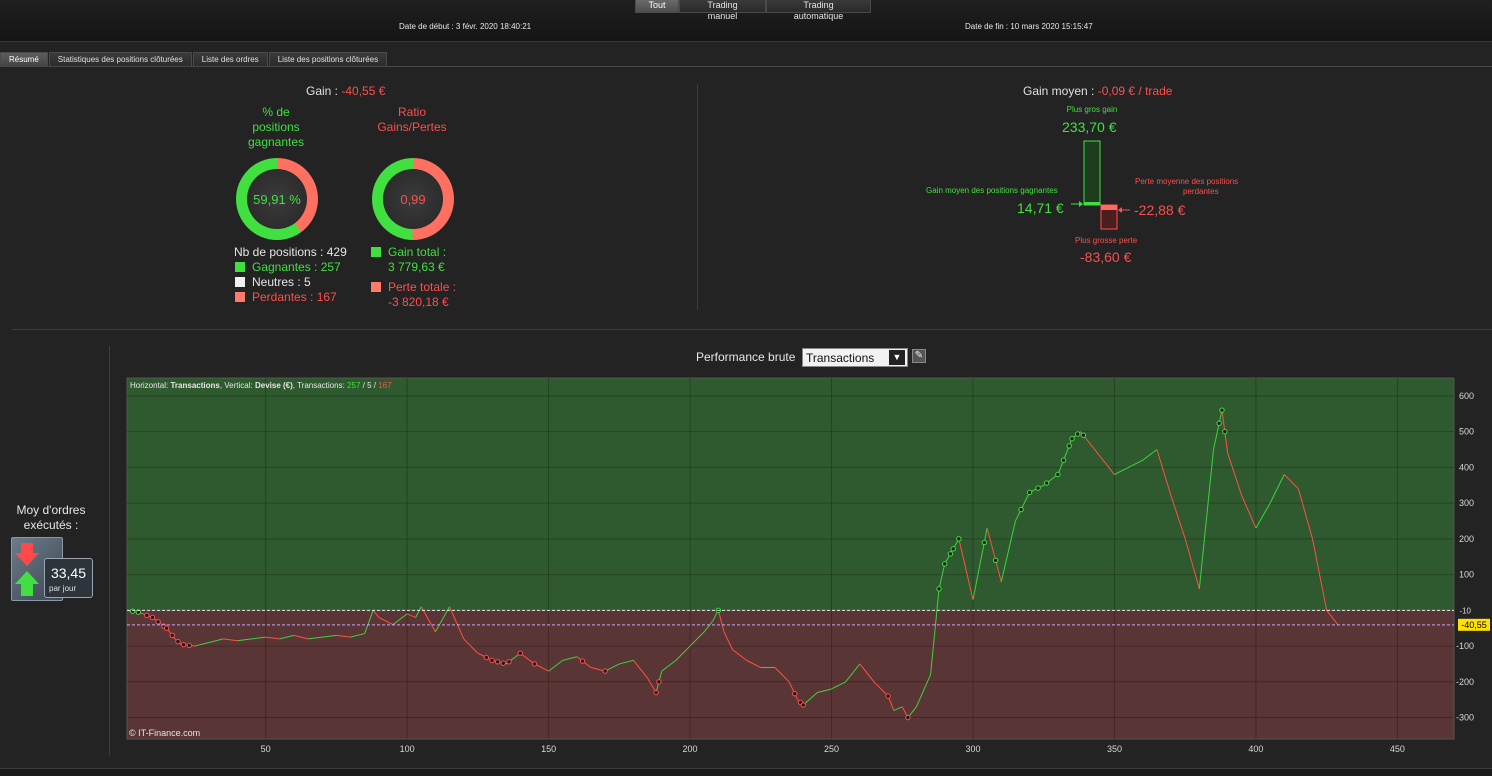  I want to click on wrench-icon: ✎, so click(919, 356).